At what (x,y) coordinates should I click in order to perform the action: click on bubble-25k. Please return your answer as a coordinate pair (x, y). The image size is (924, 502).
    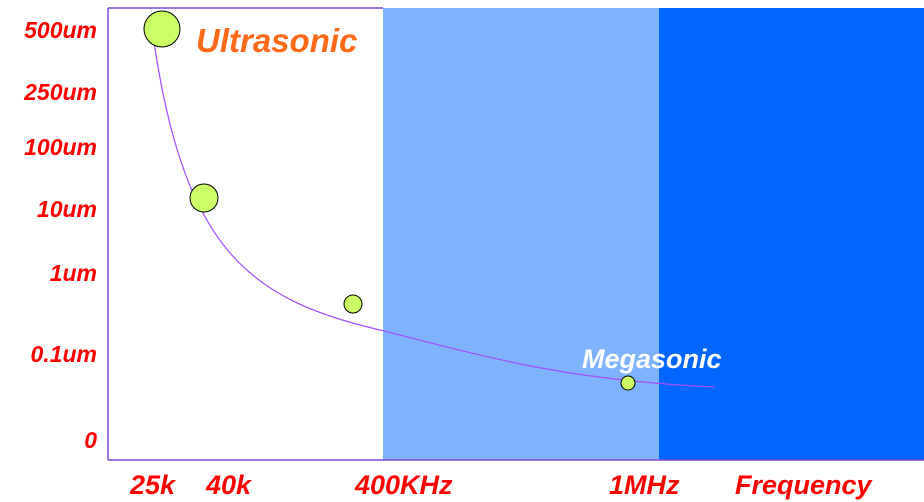
    Looking at the image, I should click on (162, 29).